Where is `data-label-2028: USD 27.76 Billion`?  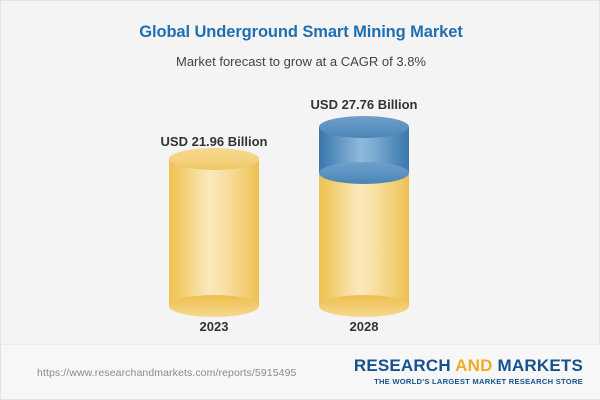 data-label-2028: USD 27.76 Billion is located at coordinates (364, 104).